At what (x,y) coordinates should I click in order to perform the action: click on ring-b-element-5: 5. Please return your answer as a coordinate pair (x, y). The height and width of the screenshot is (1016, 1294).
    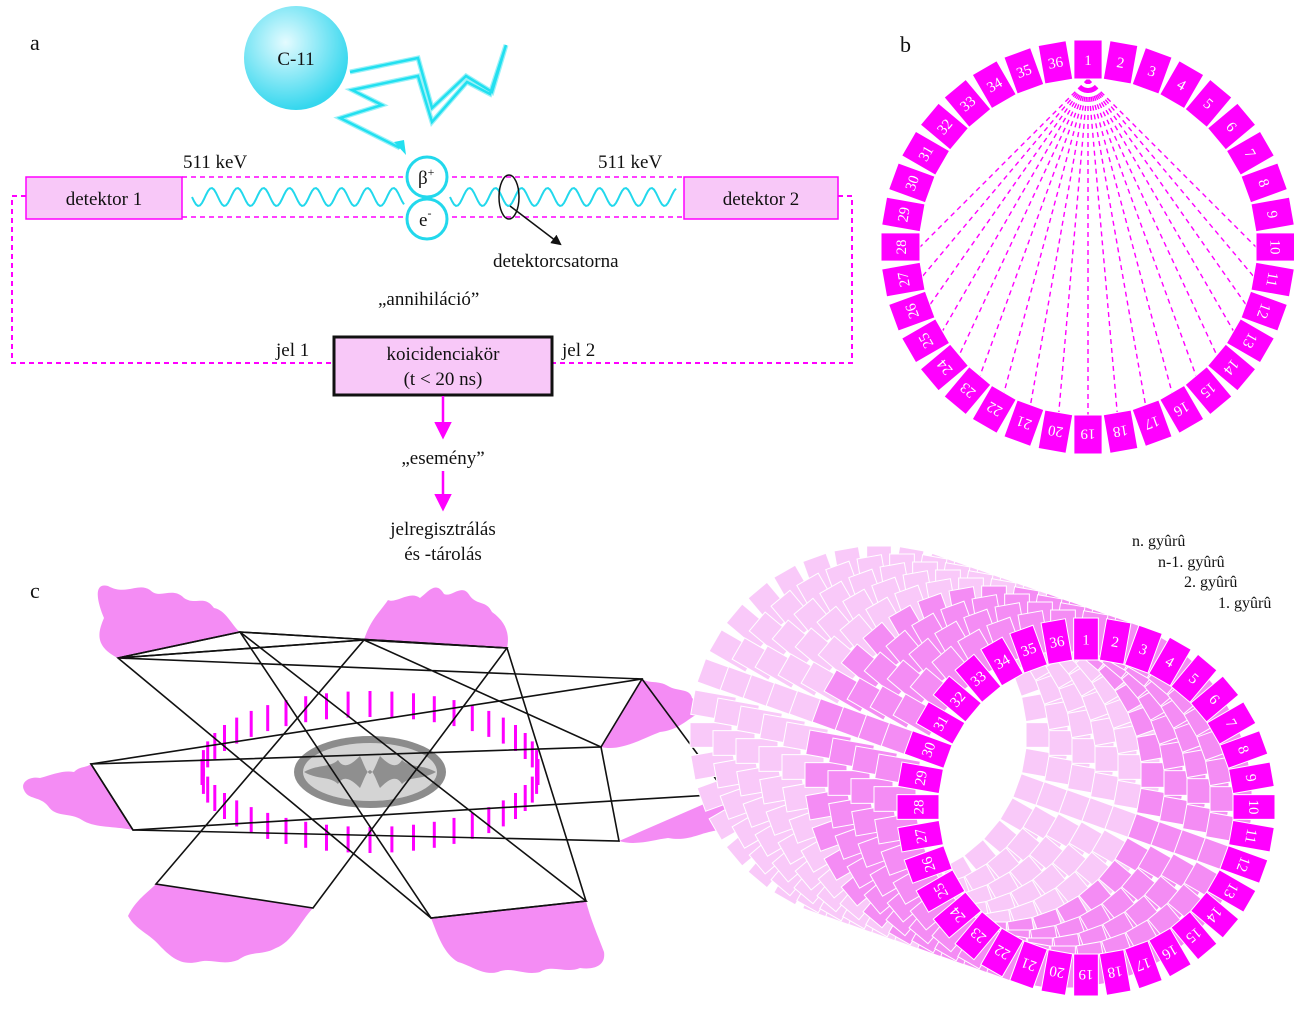
    Looking at the image, I should click on (1208, 103).